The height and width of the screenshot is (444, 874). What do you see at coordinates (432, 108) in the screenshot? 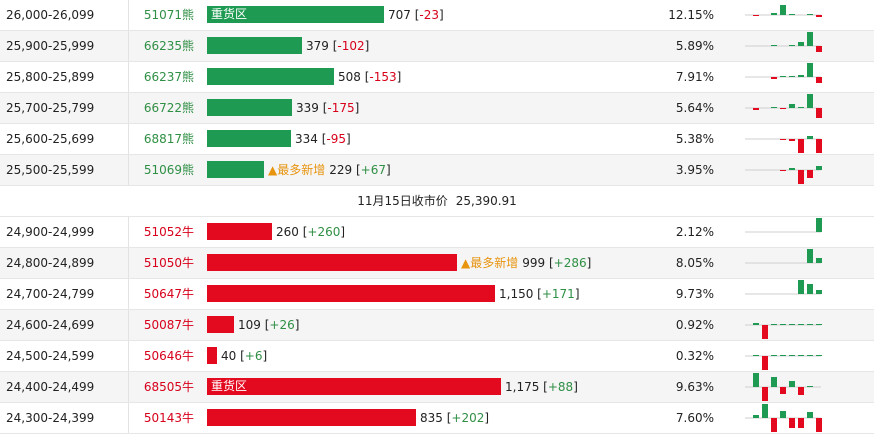
I see `oi-bar-cell: 339 [-175]` at bounding box center [432, 108].